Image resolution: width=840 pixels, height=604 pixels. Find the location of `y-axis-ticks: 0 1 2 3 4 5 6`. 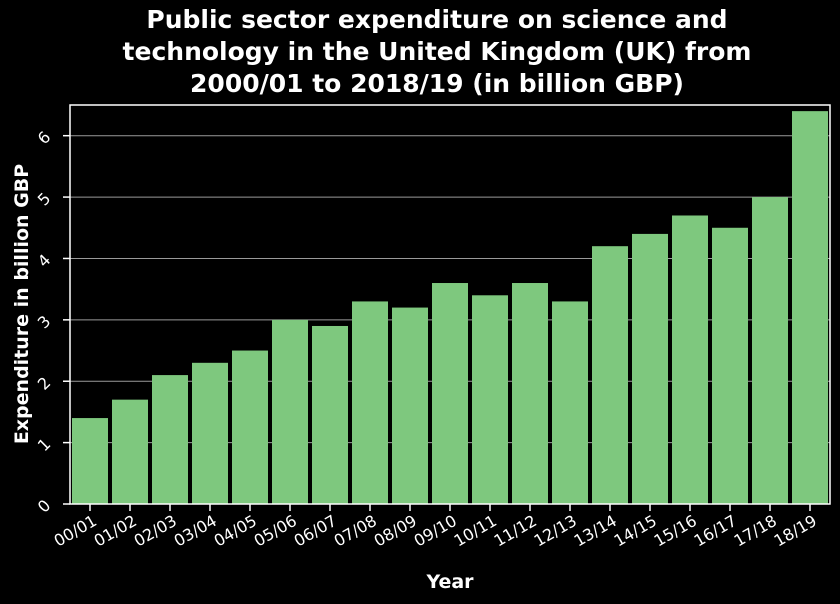

y-axis-ticks: 0 1 2 3 4 5 6 is located at coordinates (52, 321).